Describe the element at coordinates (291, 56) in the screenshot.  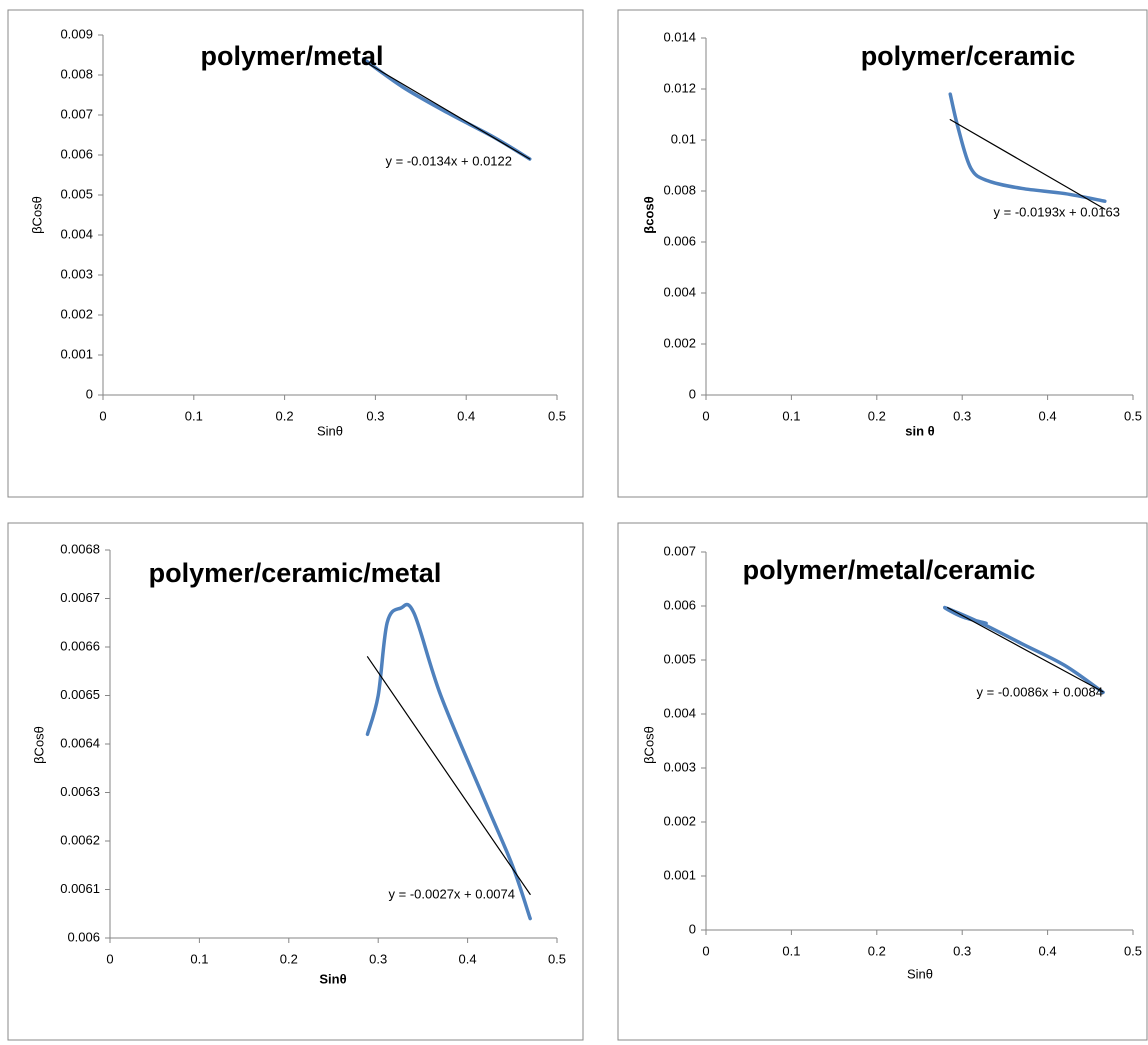
I see `chart-title: polymer/metal` at that location.